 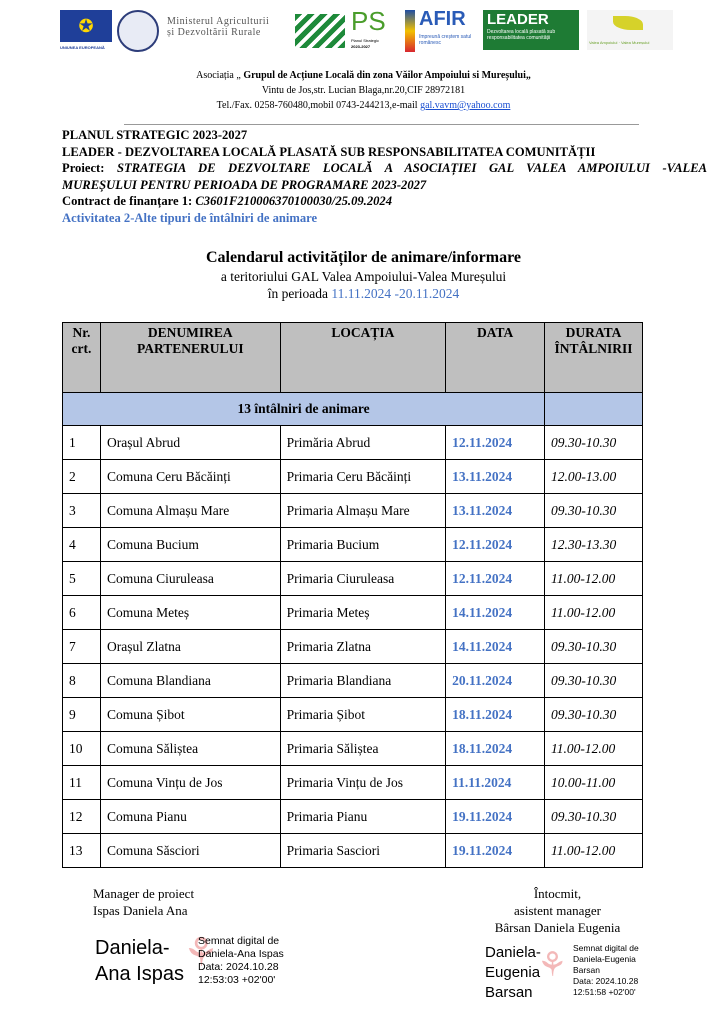 What do you see at coordinates (81, 442) in the screenshot?
I see `row-number-cell: 1` at bounding box center [81, 442].